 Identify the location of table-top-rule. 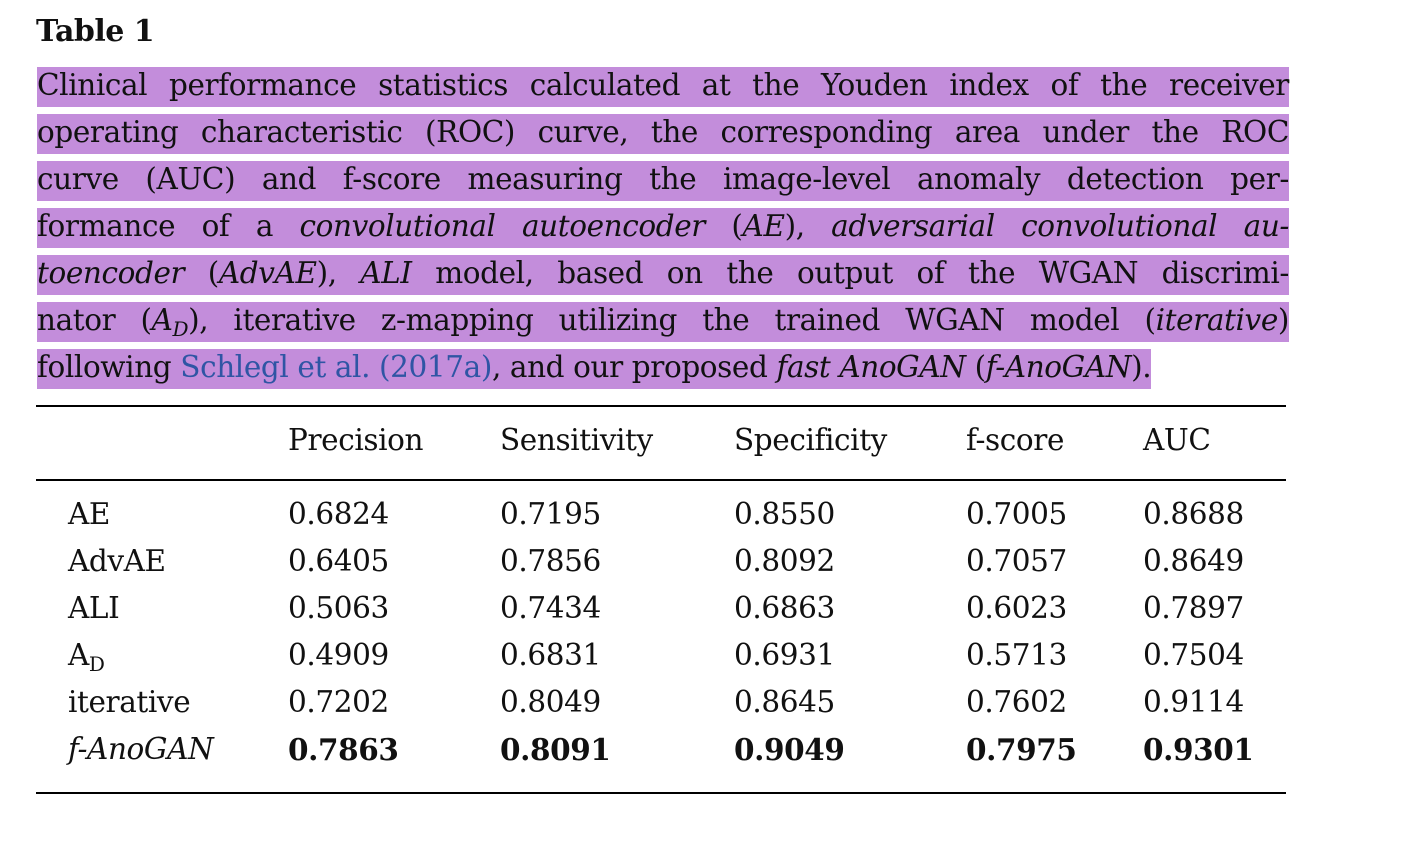
(661, 406).